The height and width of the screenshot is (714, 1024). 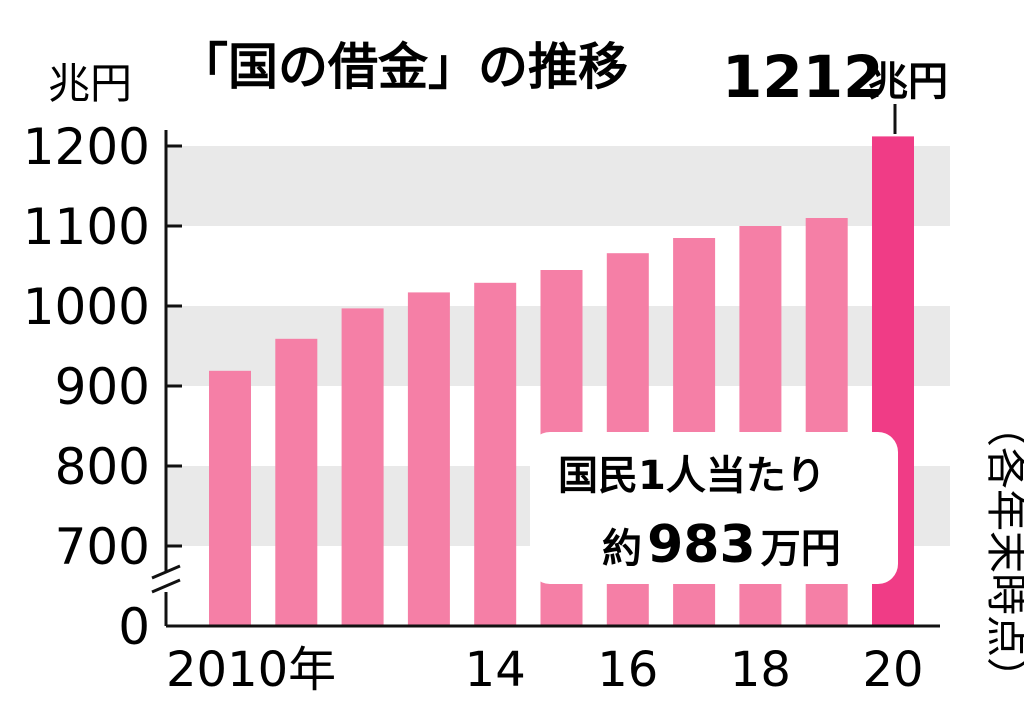 What do you see at coordinates (802, 77) in the screenshot?
I see `callout-value: 1212` at bounding box center [802, 77].